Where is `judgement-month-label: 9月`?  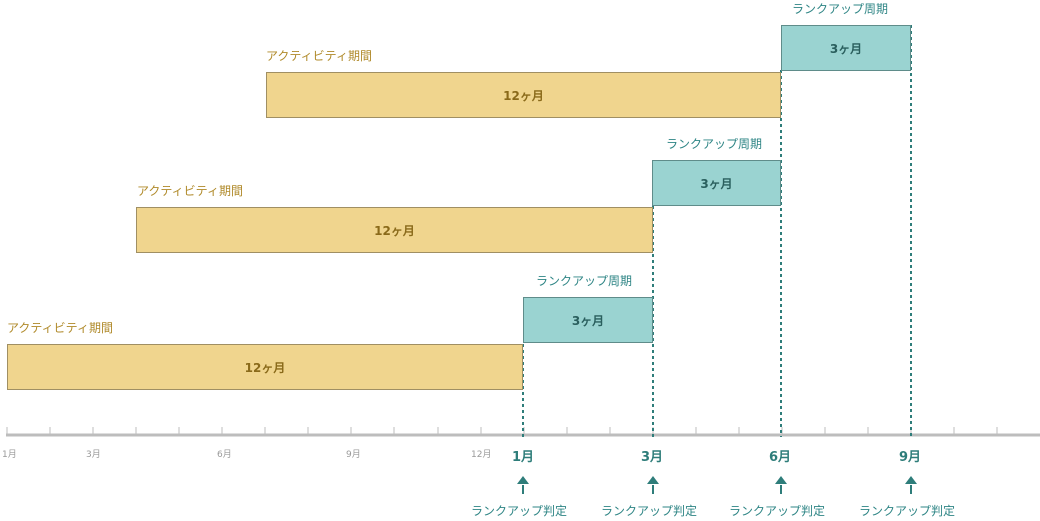
judgement-month-label: 9月 is located at coordinates (910, 457).